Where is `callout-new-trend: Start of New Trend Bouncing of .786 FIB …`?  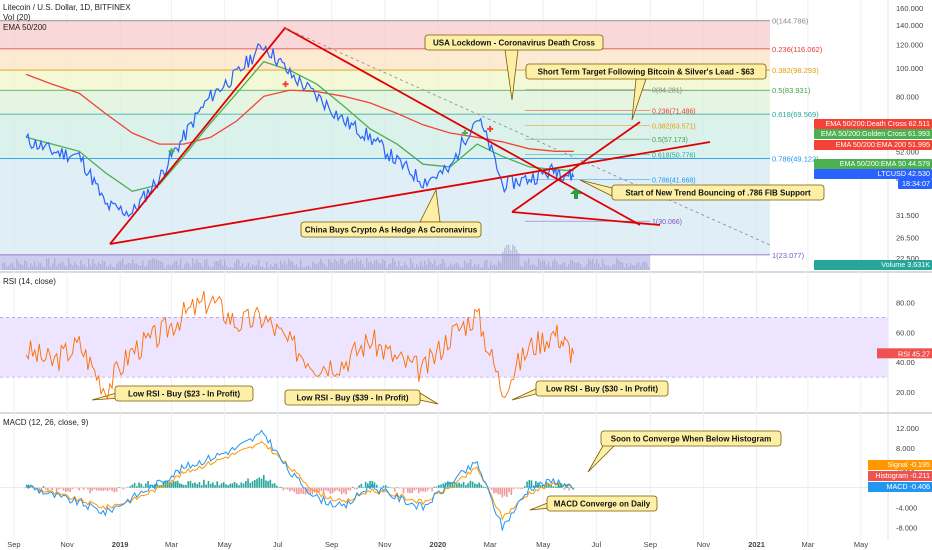 callout-new-trend: Start of New Trend Bouncing of .786 FIB … is located at coordinates (702, 190).